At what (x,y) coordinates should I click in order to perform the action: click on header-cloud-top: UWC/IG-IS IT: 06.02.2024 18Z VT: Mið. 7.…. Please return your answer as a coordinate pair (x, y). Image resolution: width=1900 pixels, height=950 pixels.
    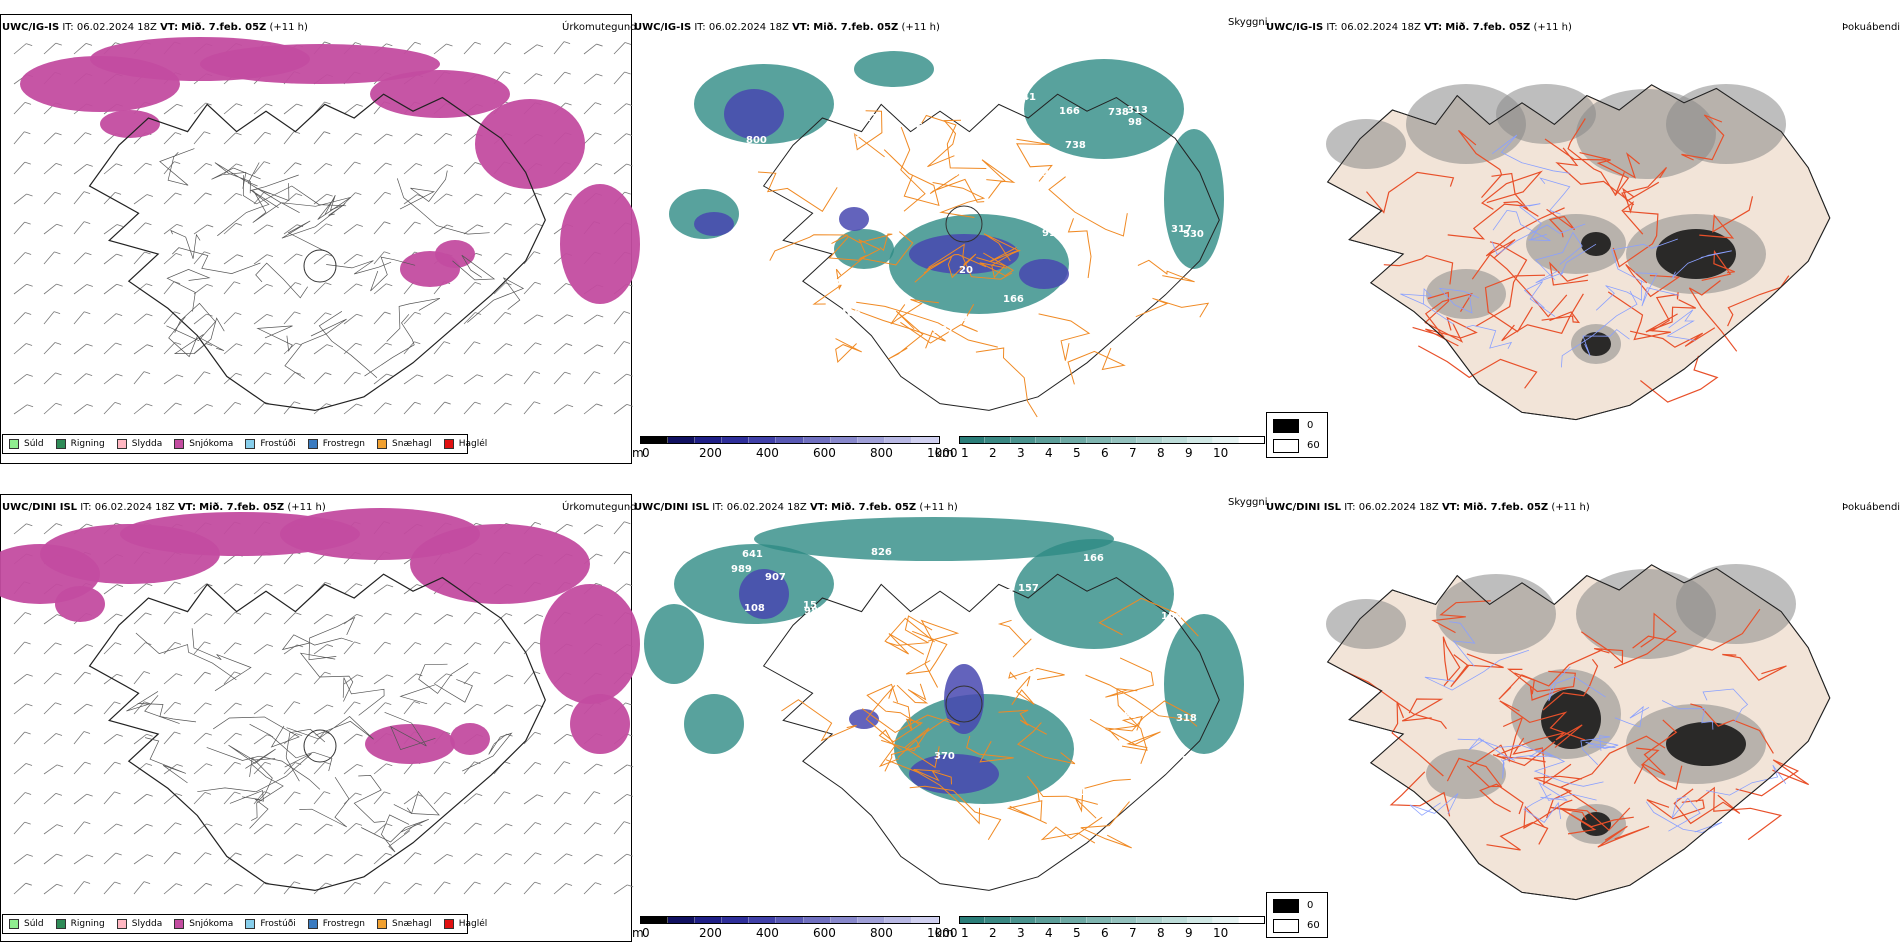
    Looking at the image, I should click on (787, 27).